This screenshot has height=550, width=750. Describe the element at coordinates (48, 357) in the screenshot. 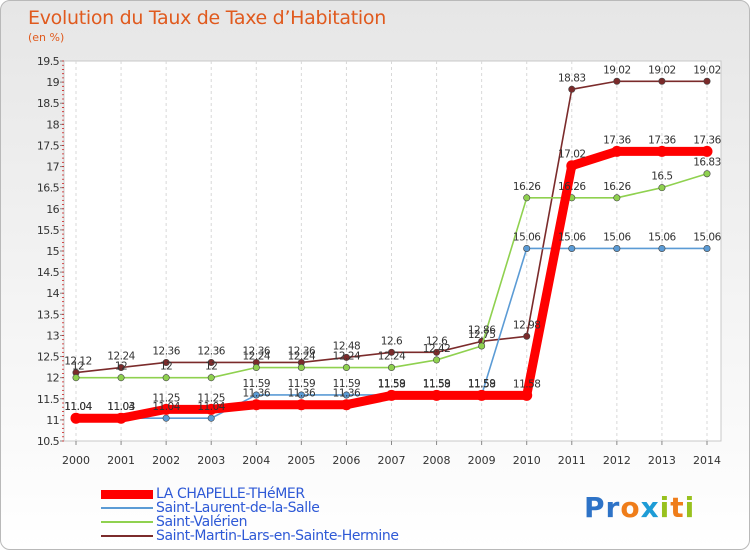

I see `y-tick-label: 12.5` at that location.